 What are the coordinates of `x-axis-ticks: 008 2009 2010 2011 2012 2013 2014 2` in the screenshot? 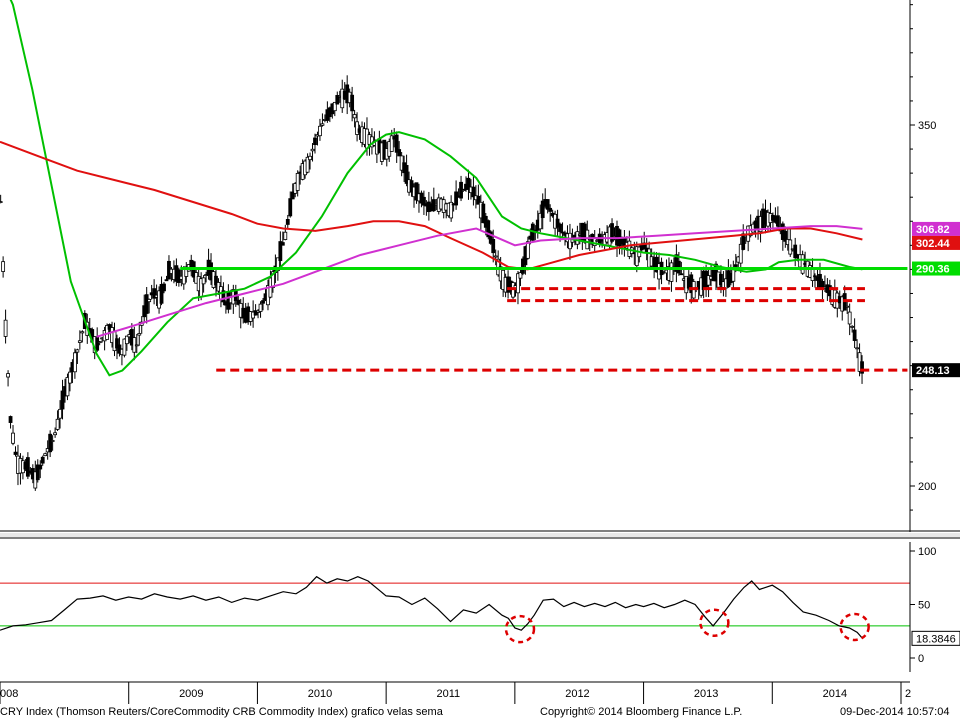 It's located at (455, 693).